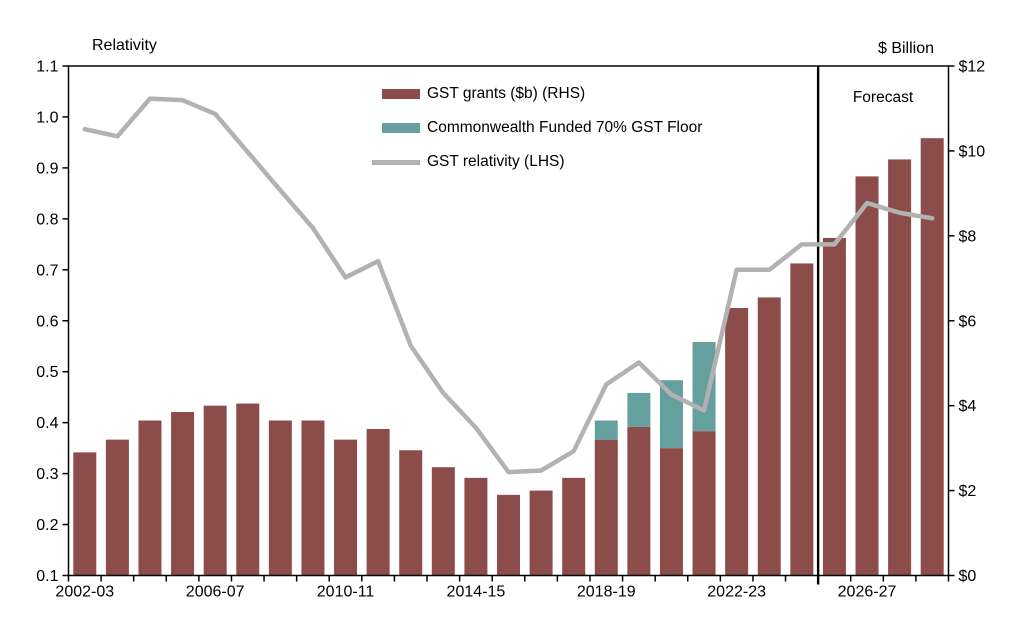  What do you see at coordinates (396, 162) in the screenshot?
I see `gst-relativity-line-swatch` at bounding box center [396, 162].